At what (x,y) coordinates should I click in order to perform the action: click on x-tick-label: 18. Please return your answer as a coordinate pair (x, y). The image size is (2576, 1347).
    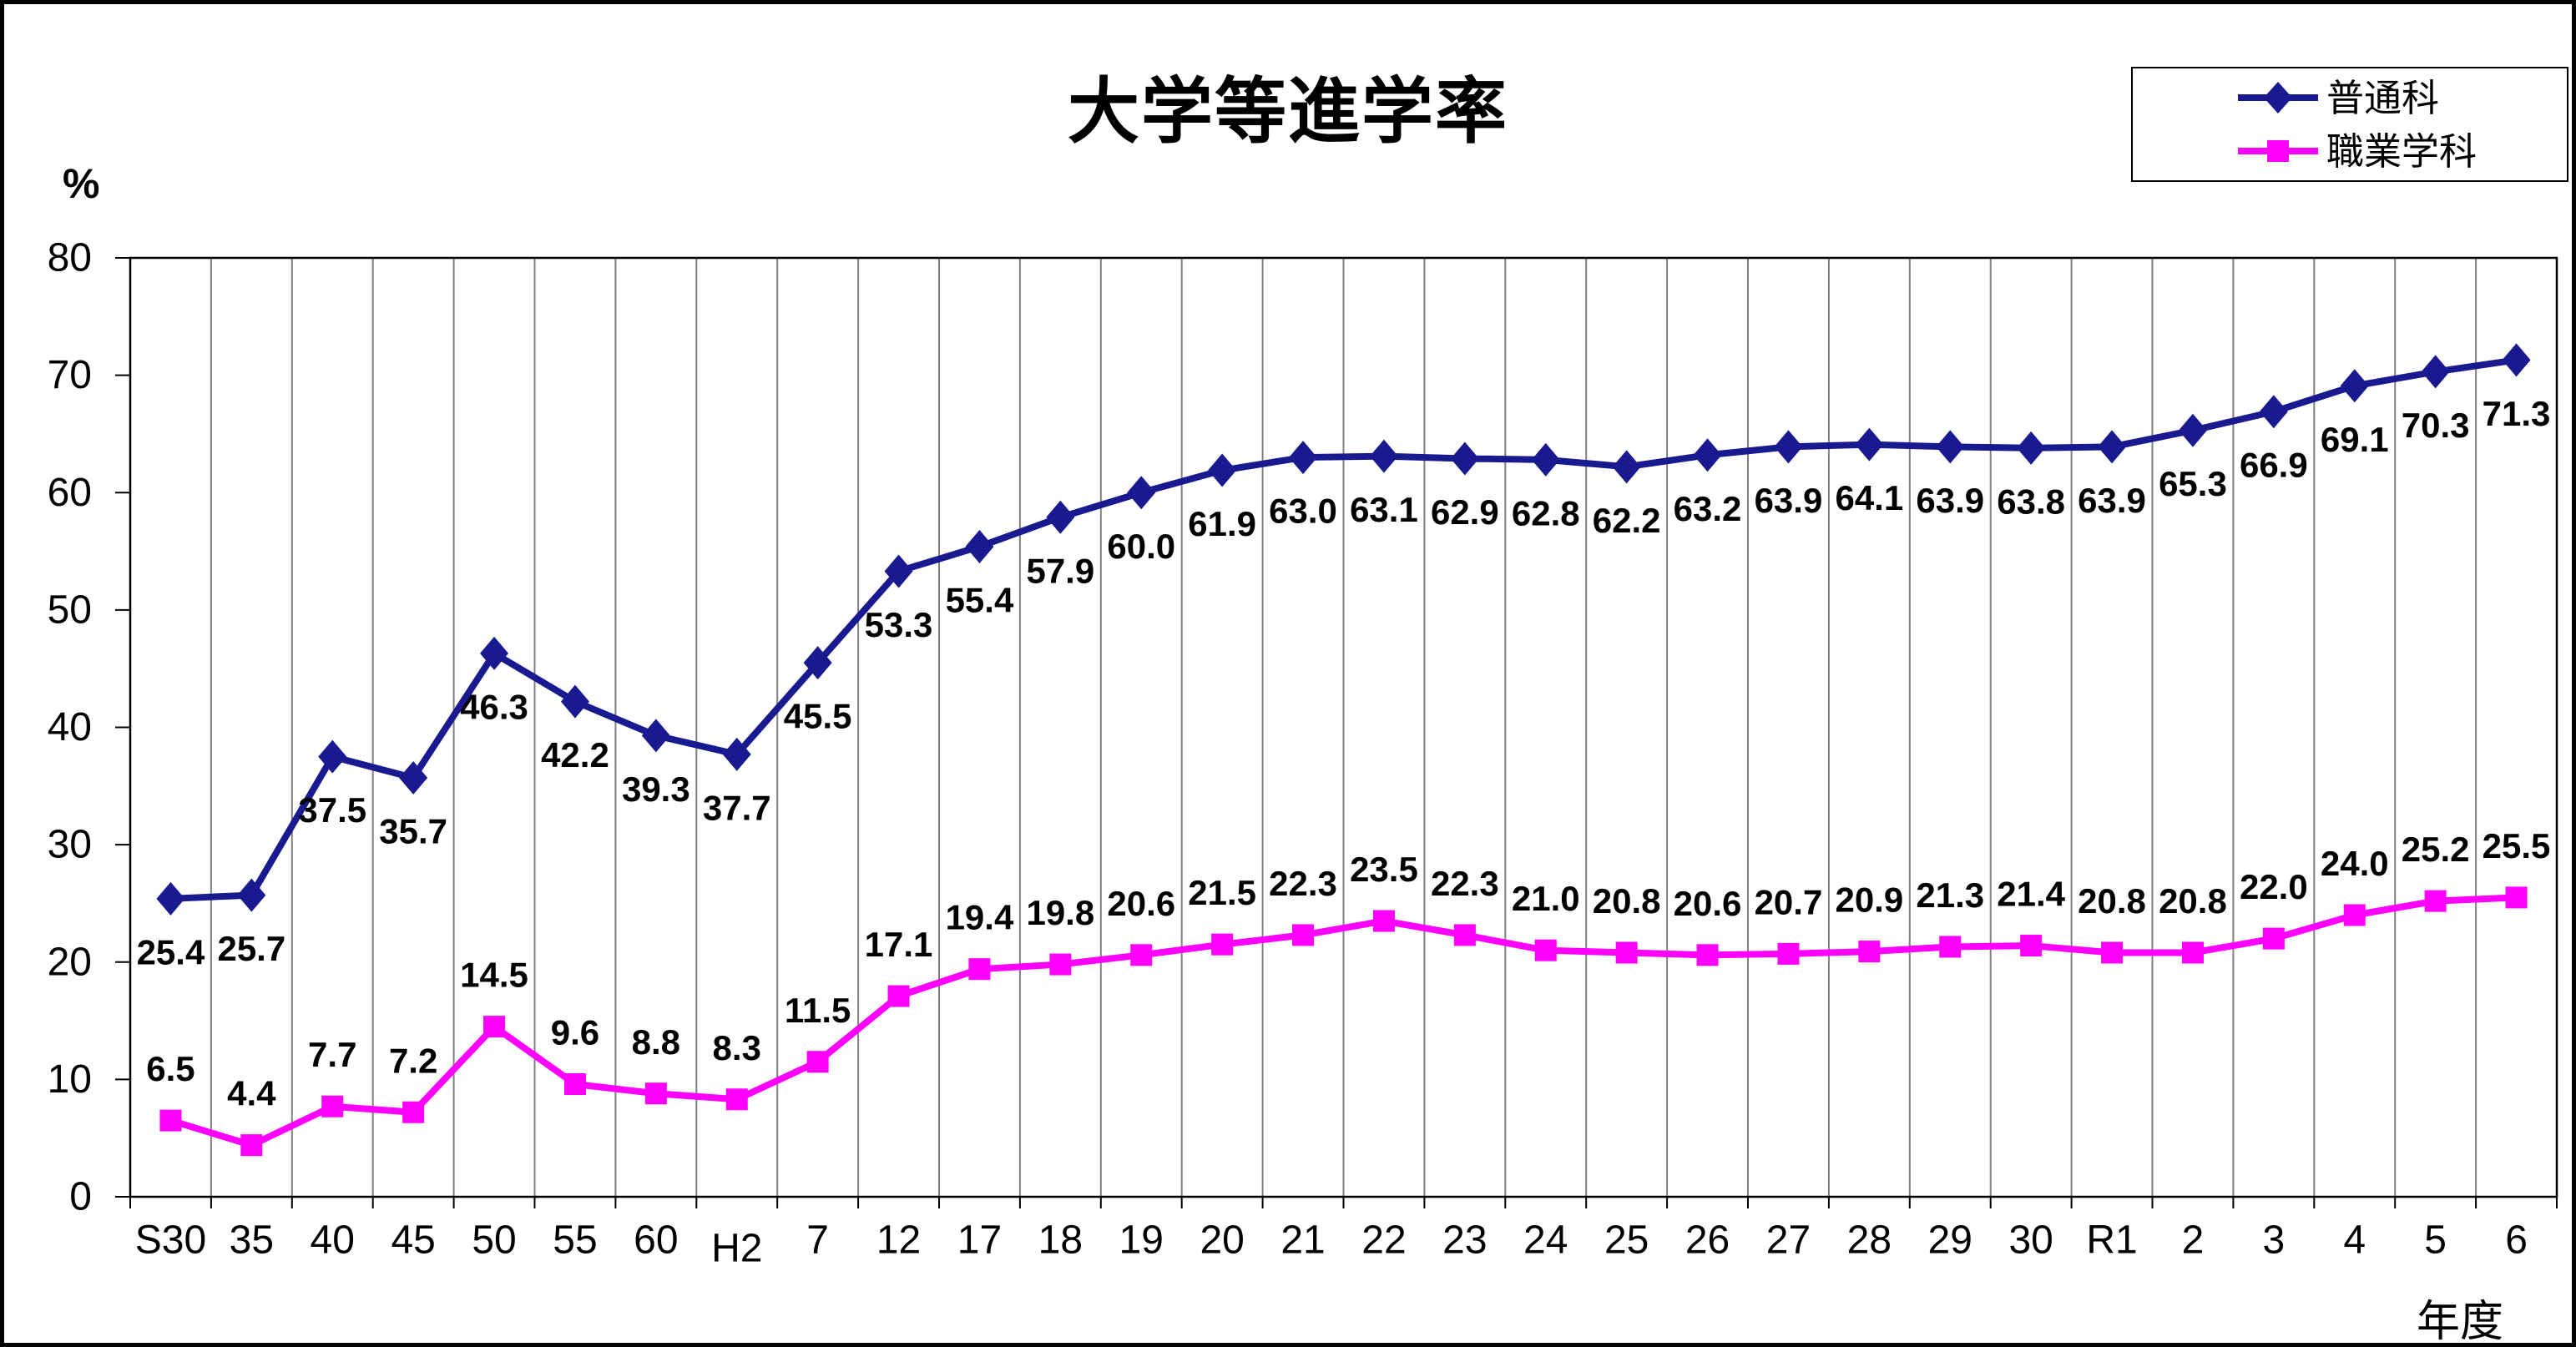
    Looking at the image, I should click on (1060, 1240).